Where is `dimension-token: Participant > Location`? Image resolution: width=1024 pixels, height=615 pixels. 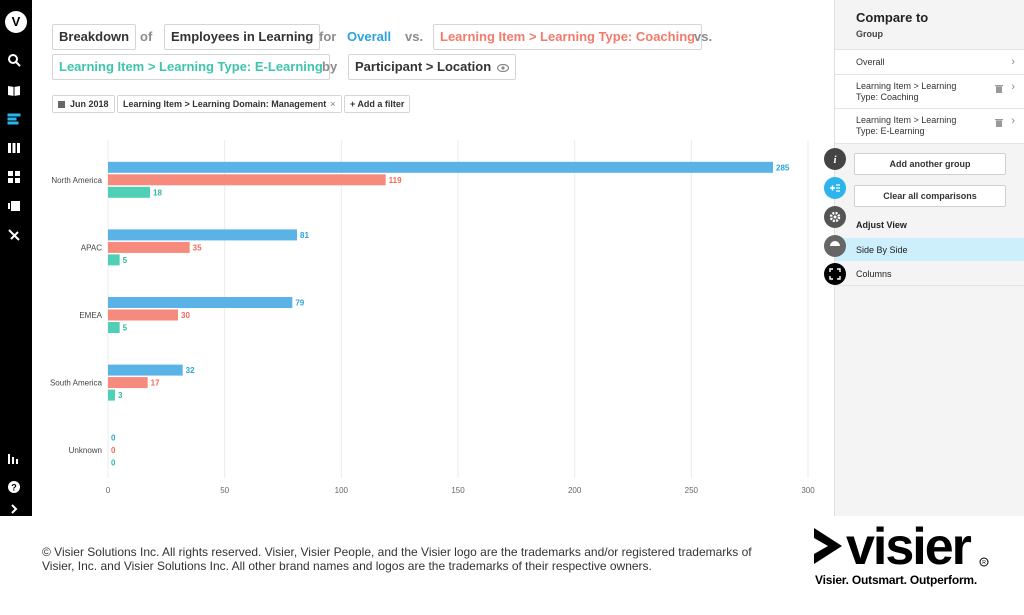
dimension-token: Participant > Location is located at coordinates (432, 67).